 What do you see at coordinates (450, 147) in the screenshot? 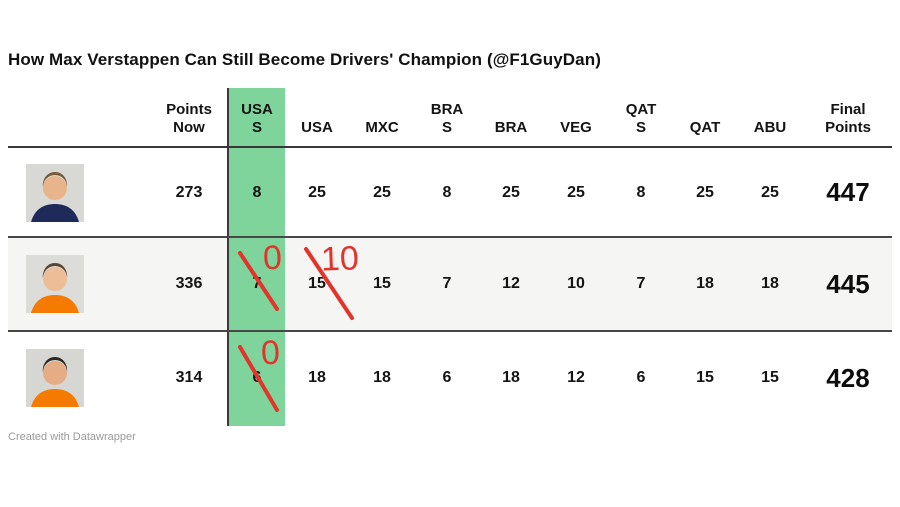
I see `header-rule` at bounding box center [450, 147].